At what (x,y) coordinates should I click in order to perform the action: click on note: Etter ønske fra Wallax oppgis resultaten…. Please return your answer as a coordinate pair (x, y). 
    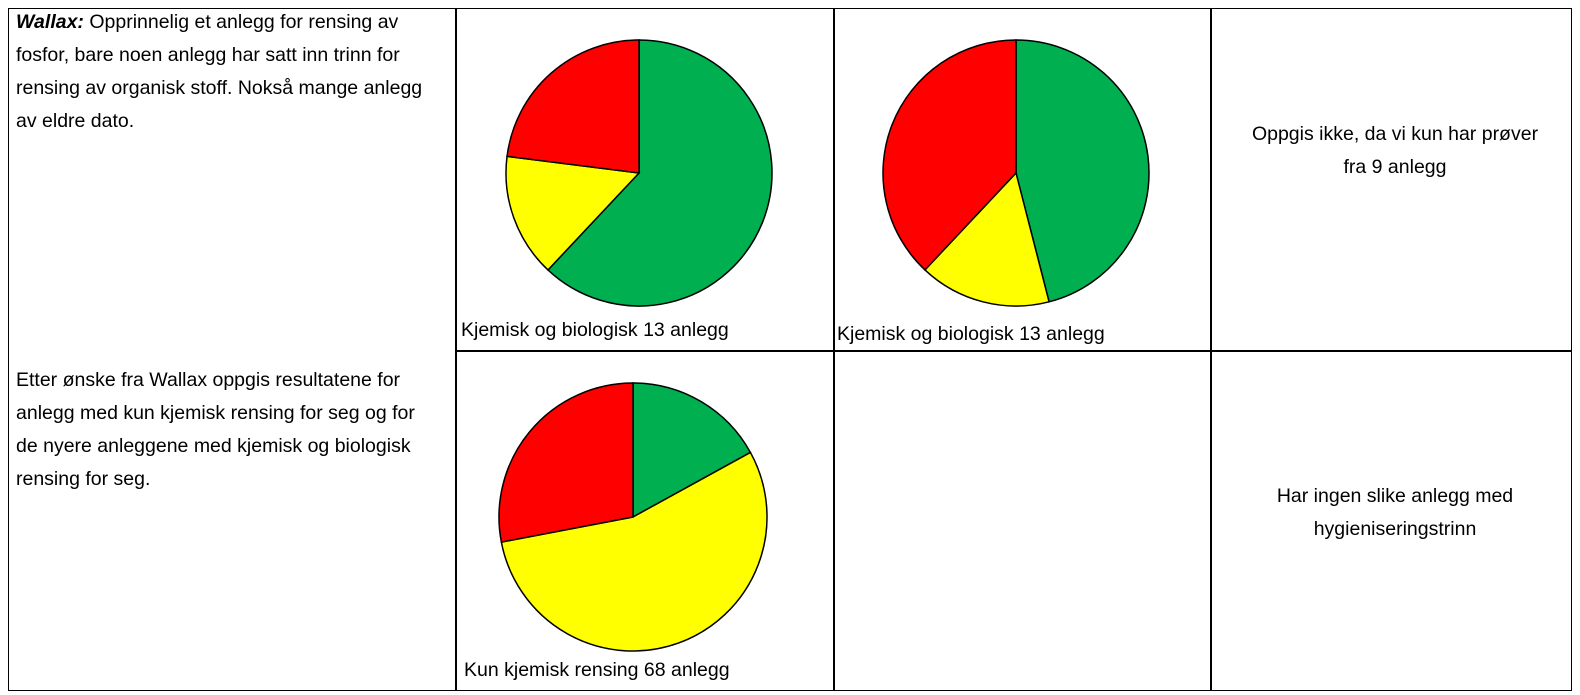
    Looking at the image, I should click on (215, 429).